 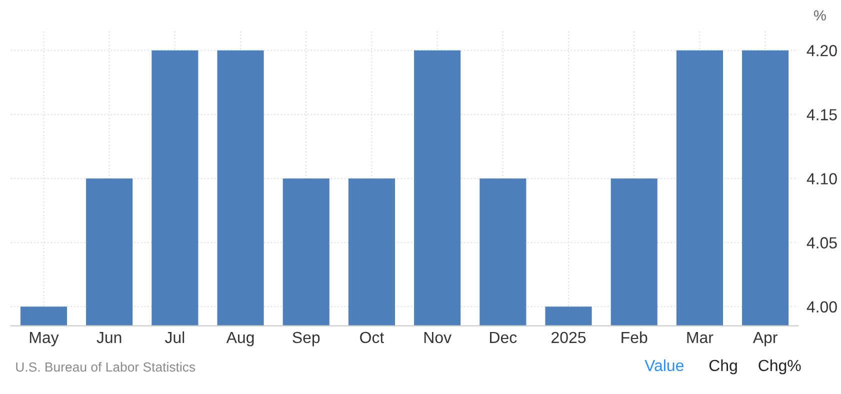 I want to click on x-tick-label: Dec, so click(x=503, y=338).